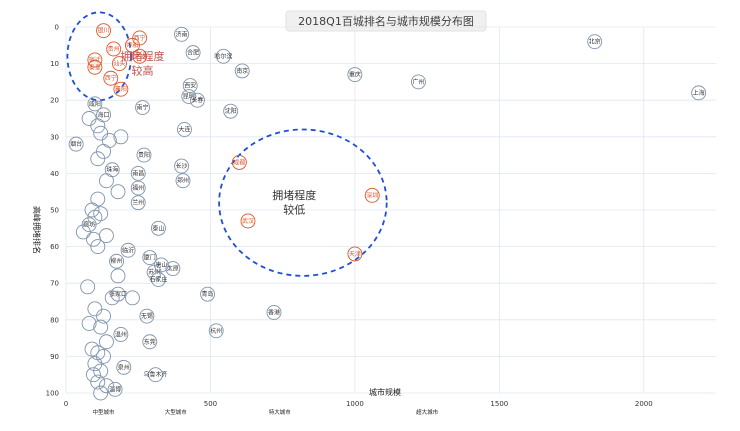 The width and height of the screenshot is (740, 431). I want to click on point-label: 南昌, so click(138, 173).